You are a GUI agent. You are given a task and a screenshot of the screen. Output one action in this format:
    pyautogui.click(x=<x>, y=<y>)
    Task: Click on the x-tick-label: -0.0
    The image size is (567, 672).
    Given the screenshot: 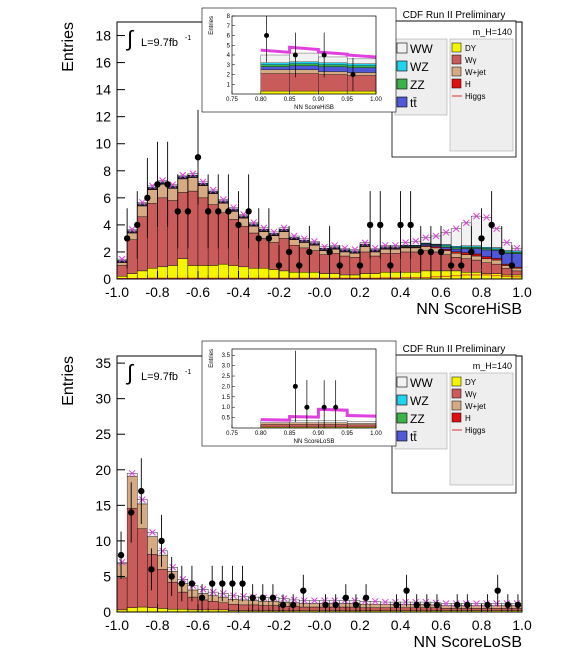 What is the action you would take?
    pyautogui.click(x=319, y=292)
    